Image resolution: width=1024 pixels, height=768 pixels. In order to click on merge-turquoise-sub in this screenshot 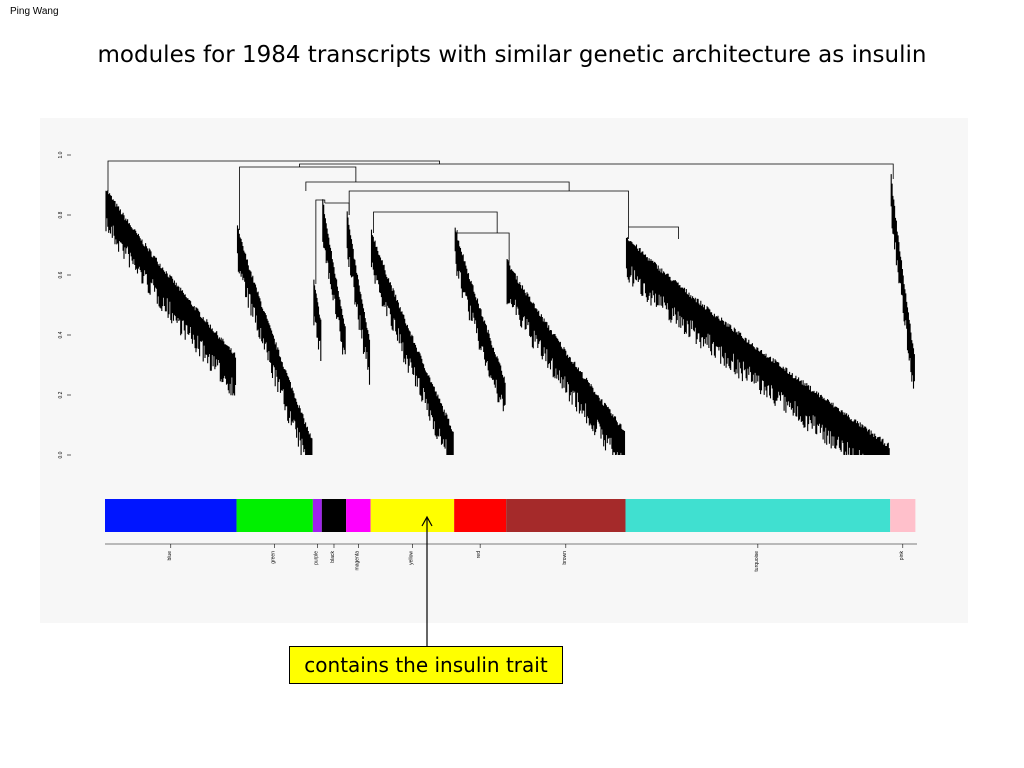, I will do `click(653, 232)`.